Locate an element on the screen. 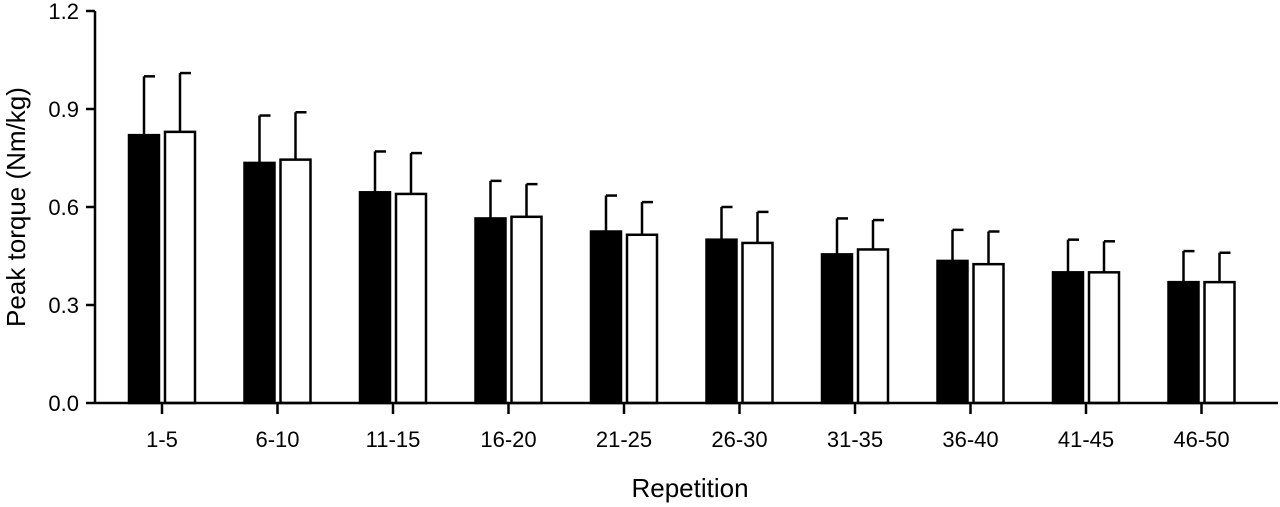 This screenshot has width=1280, height=507. x-tick-label-3: 16-20 is located at coordinates (508, 439).